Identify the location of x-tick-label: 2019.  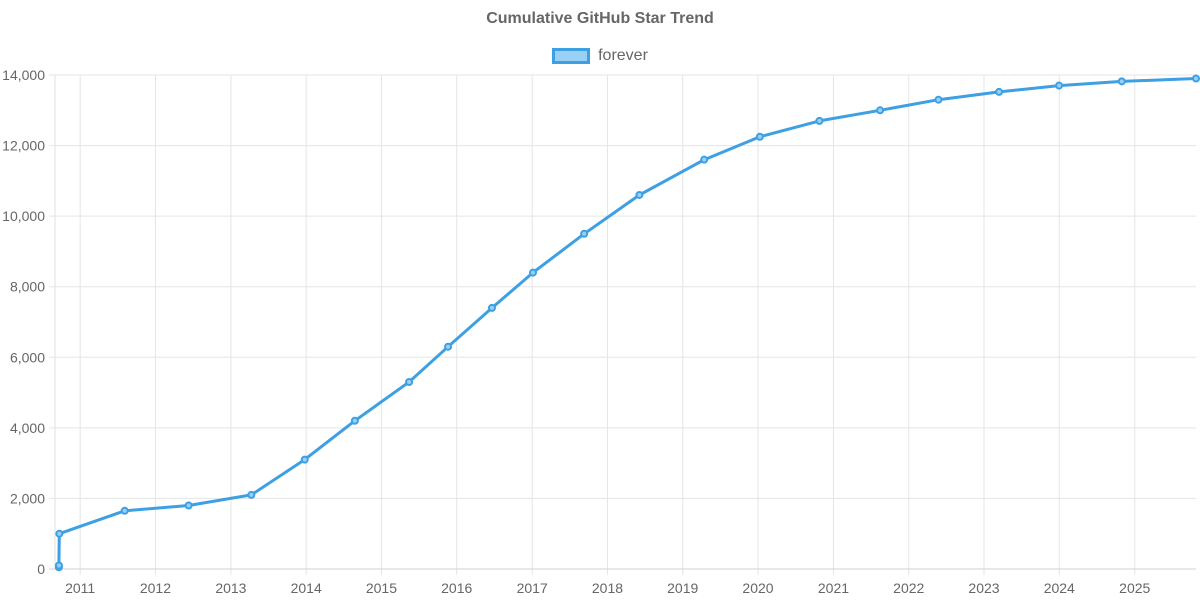
(682, 588).